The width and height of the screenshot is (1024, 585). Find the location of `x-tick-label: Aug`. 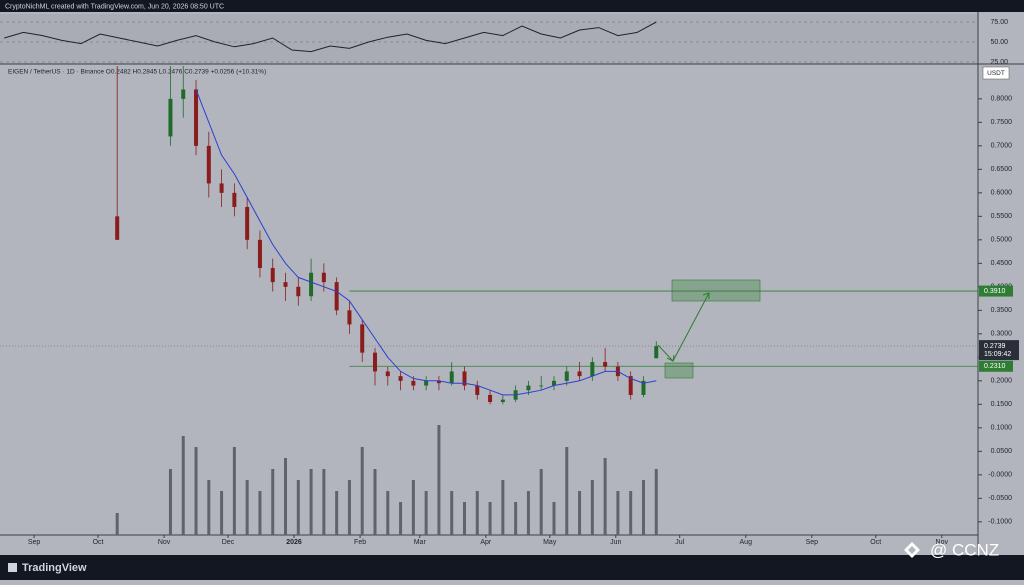

x-tick-label: Aug is located at coordinates (746, 542).